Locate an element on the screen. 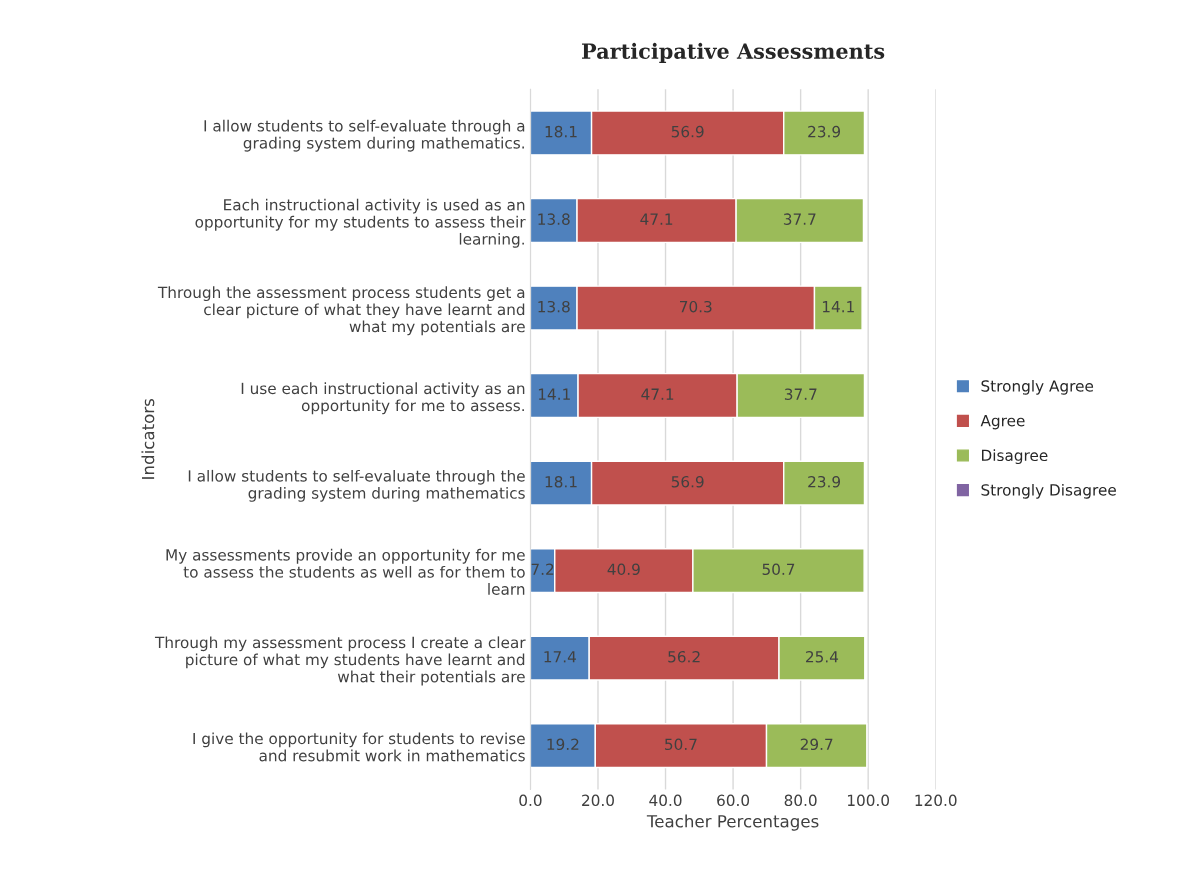 Image resolution: width=1192 pixels, height=892 pixels. x-tick-label: 0.0 is located at coordinates (530, 800).